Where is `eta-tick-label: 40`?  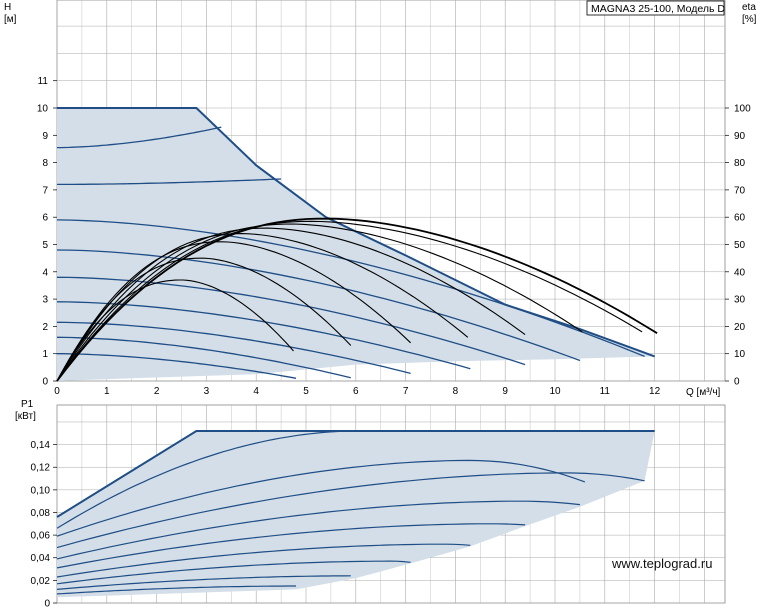 eta-tick-label: 40 is located at coordinates (740, 272).